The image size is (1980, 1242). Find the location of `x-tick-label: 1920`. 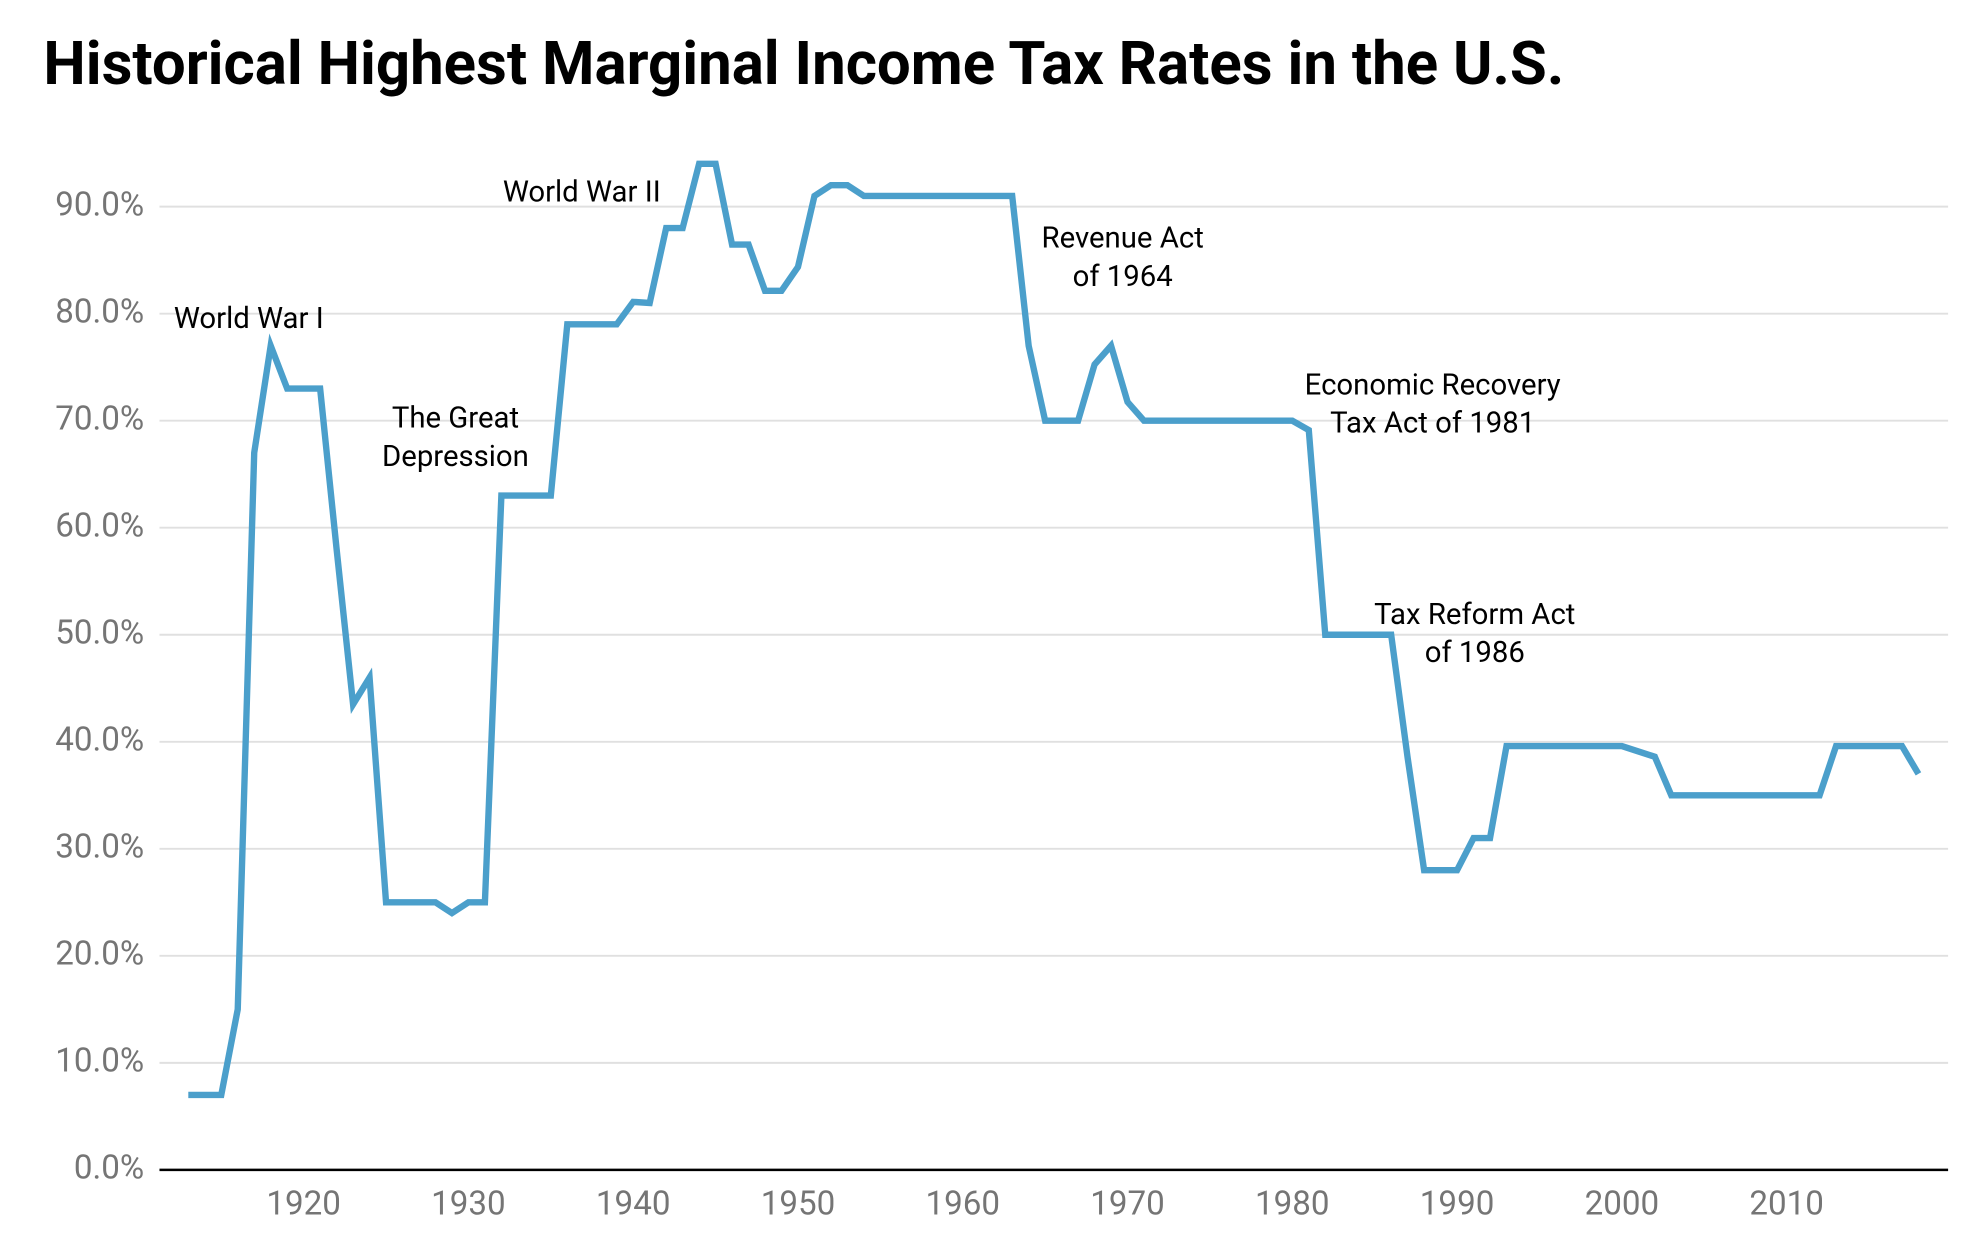

x-tick-label: 1920 is located at coordinates (303, 1203).